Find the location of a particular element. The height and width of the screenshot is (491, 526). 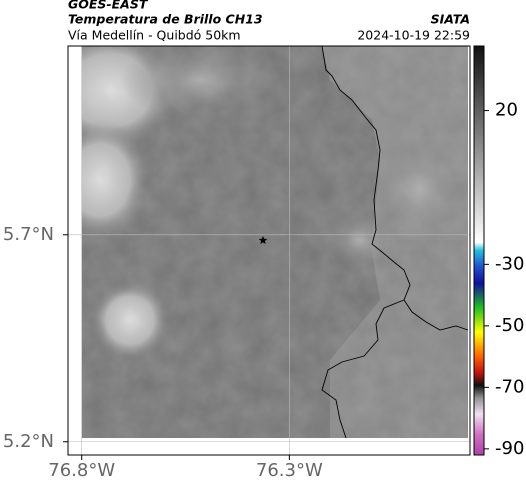

colorbar-tick-label: 20 is located at coordinates (506, 110).